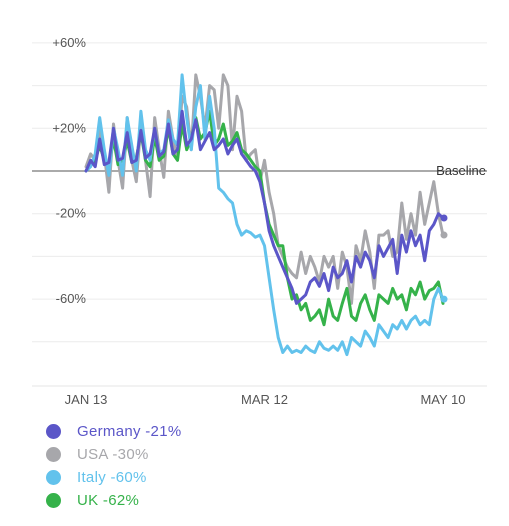 This screenshot has width=509, height=526. Describe the element at coordinates (444, 218) in the screenshot. I see `end-marker-germany` at that location.